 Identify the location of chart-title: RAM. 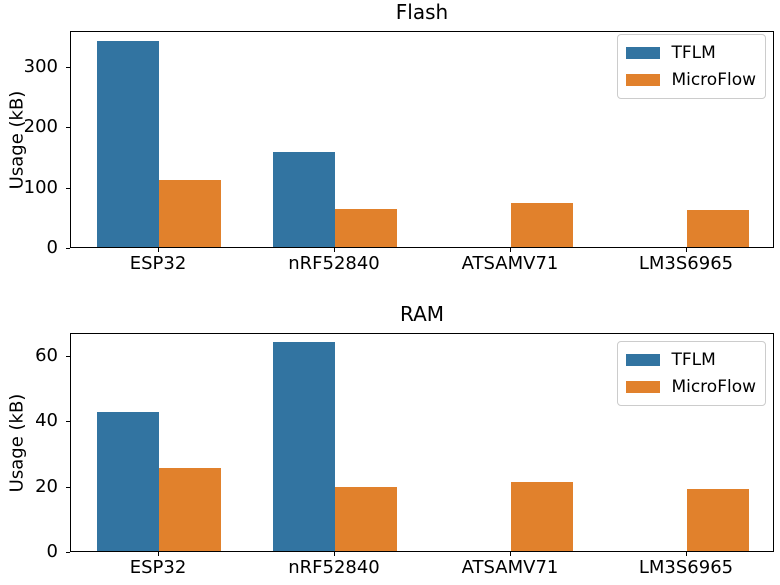
(422, 314).